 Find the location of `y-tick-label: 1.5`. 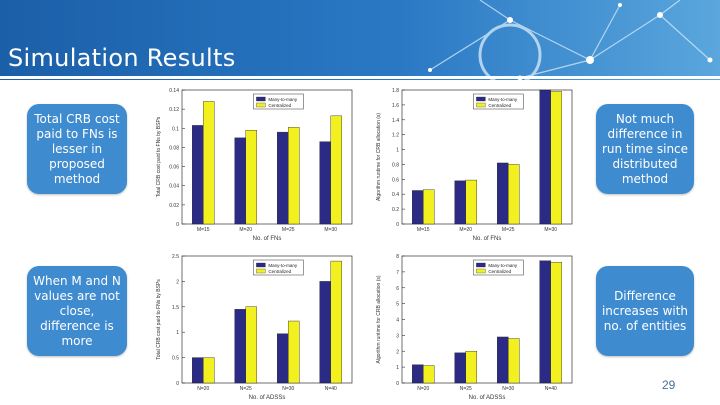

y-tick-label: 1.5 is located at coordinates (175, 308).